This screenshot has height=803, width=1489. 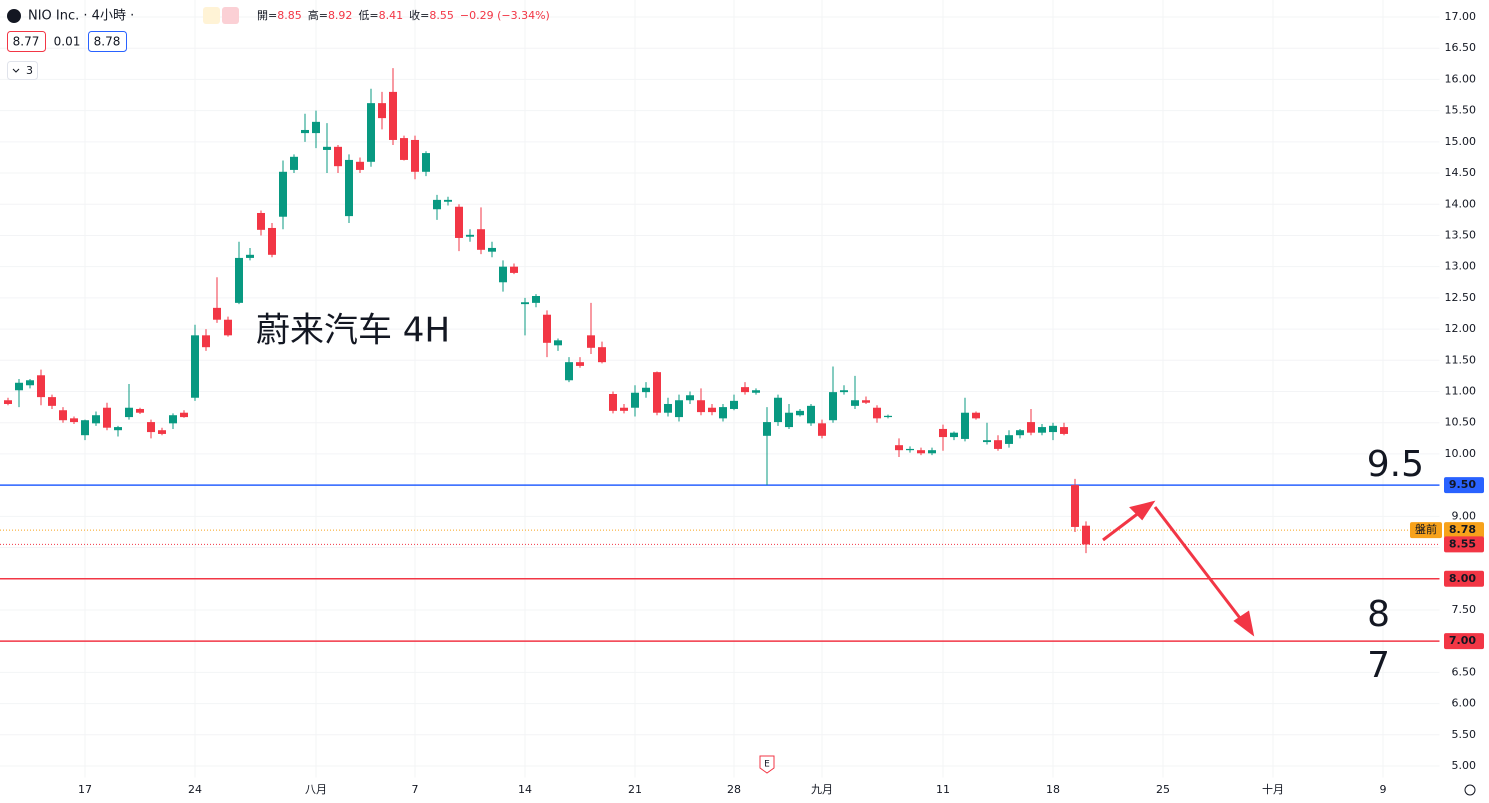 I want to click on y-tick-label: 11.00, so click(x=1461, y=391).